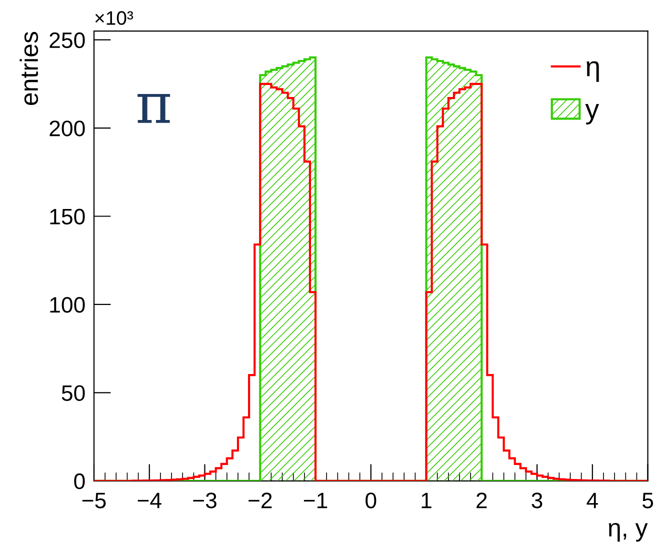 The height and width of the screenshot is (544, 655). Describe the element at coordinates (67, 216) in the screenshot. I see `y-tick-label: 150` at that location.